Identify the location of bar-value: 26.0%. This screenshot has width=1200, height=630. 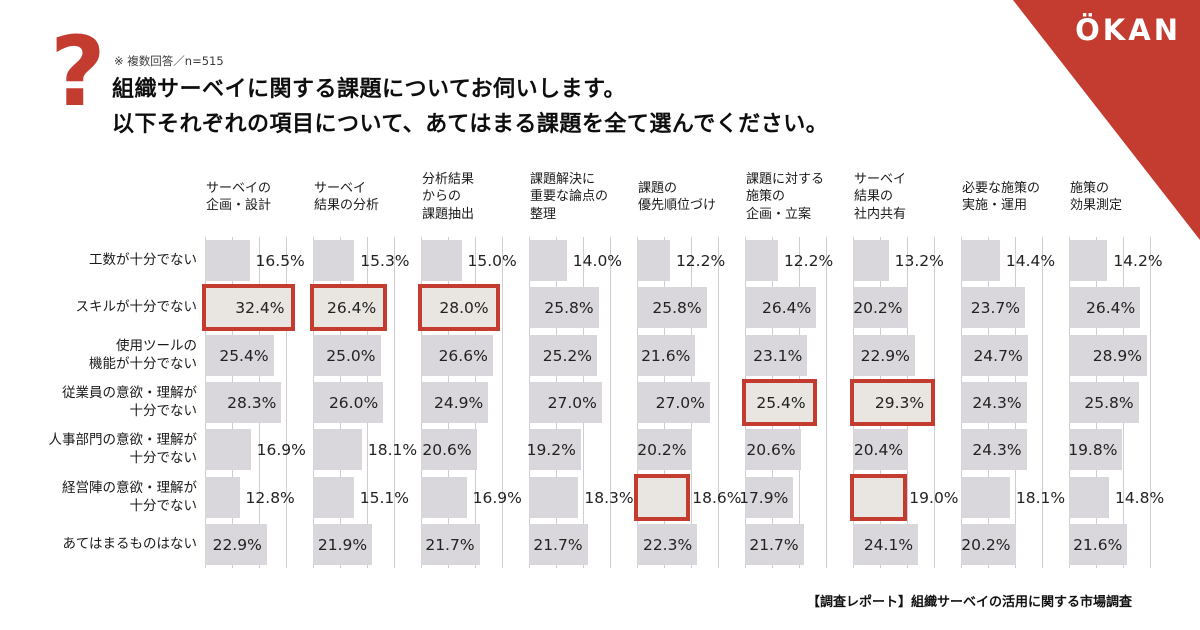
(353, 402).